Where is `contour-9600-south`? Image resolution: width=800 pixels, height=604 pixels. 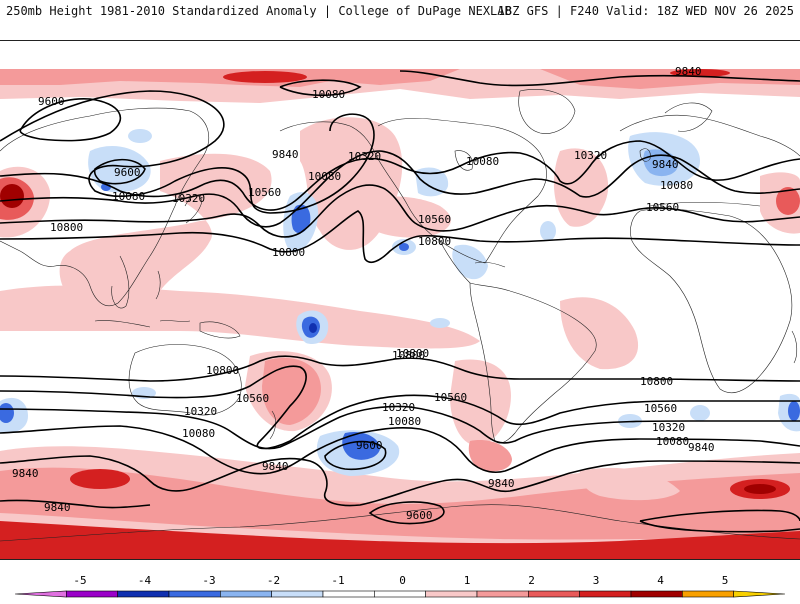
contour-9600-south is located at coordinates (406, 513).